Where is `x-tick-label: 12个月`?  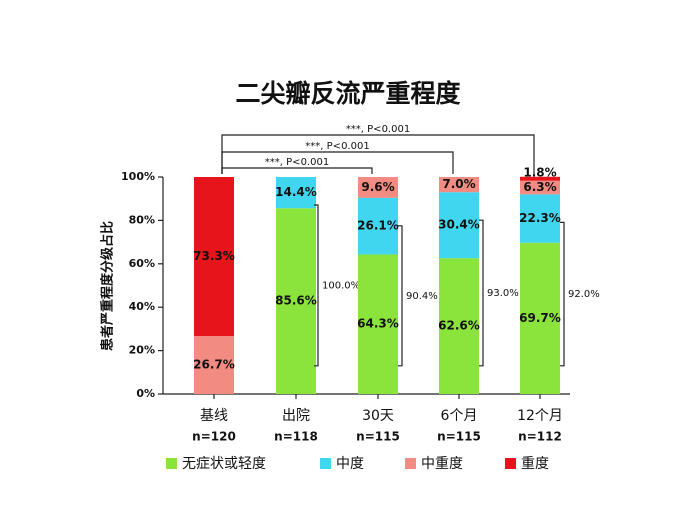 x-tick-label: 12个月 is located at coordinates (540, 416).